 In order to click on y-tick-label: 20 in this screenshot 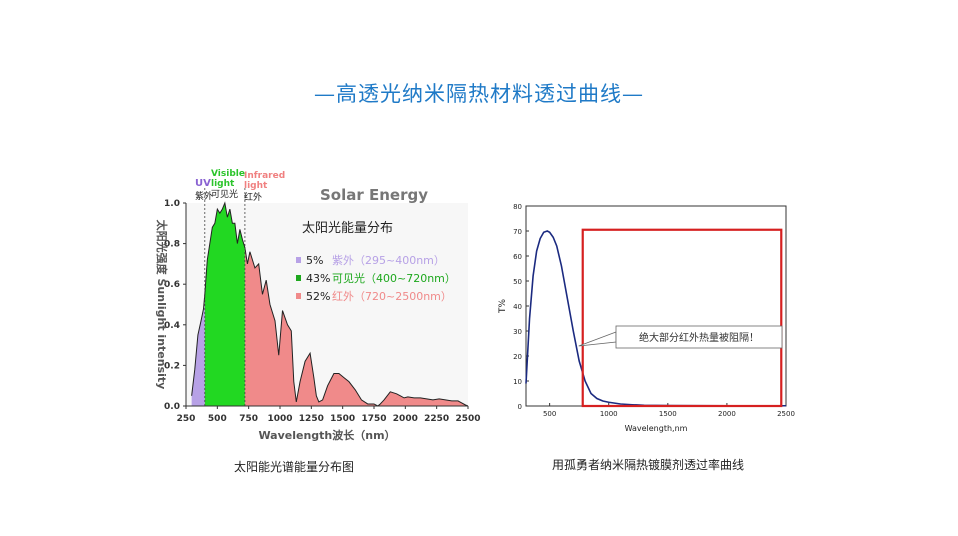, I will do `click(517, 357)`.